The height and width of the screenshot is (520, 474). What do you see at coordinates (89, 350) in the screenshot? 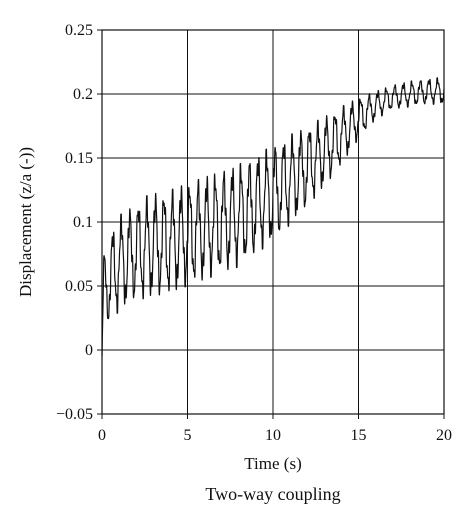
I see `y-tick-label: 0` at bounding box center [89, 350].